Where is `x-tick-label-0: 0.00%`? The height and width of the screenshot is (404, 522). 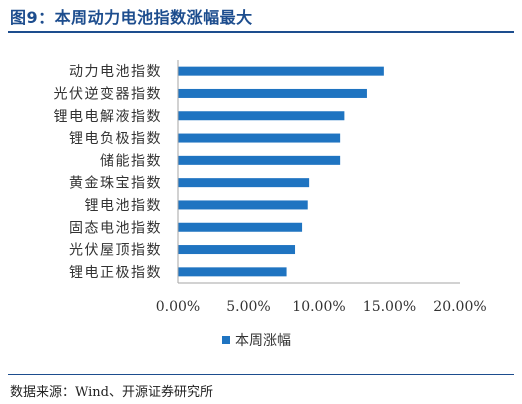
x-tick-label-0: 0.00% is located at coordinates (178, 307).